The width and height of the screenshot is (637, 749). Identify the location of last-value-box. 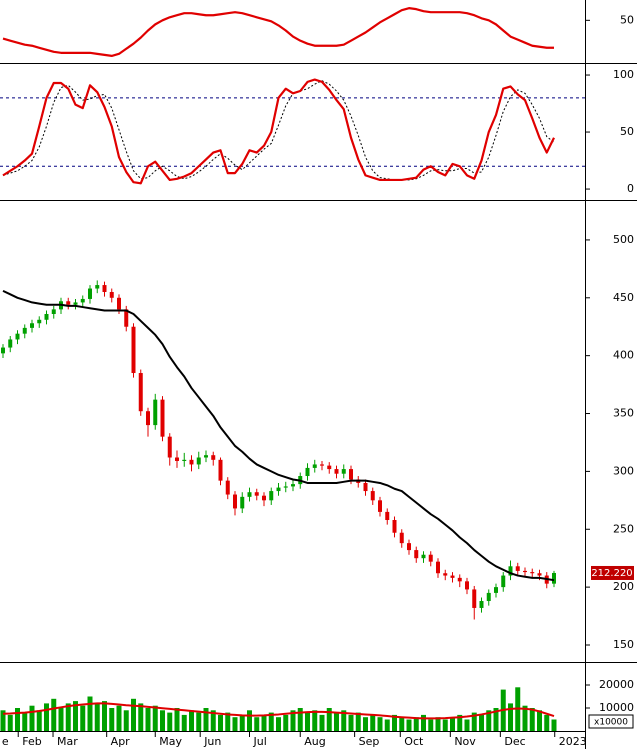
(612, 572).